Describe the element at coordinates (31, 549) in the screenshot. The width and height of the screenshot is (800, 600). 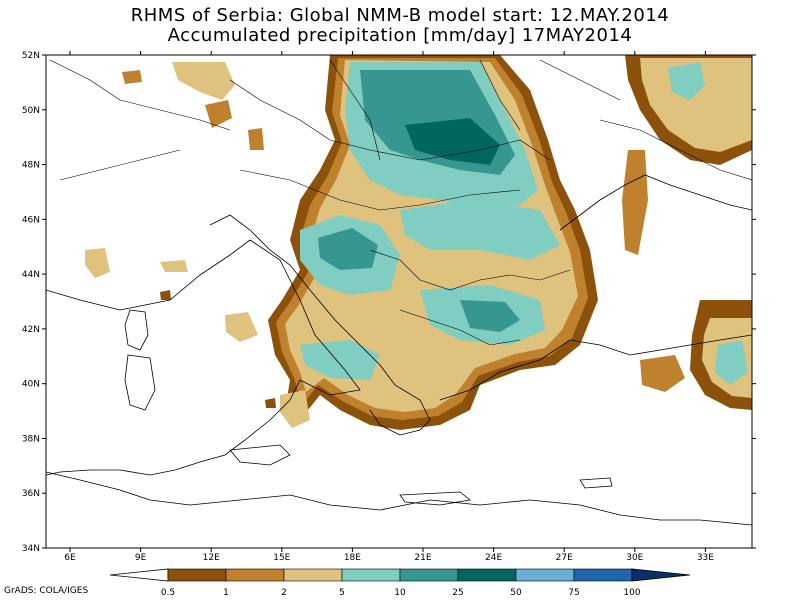
I see `lat-label: 34N` at that location.